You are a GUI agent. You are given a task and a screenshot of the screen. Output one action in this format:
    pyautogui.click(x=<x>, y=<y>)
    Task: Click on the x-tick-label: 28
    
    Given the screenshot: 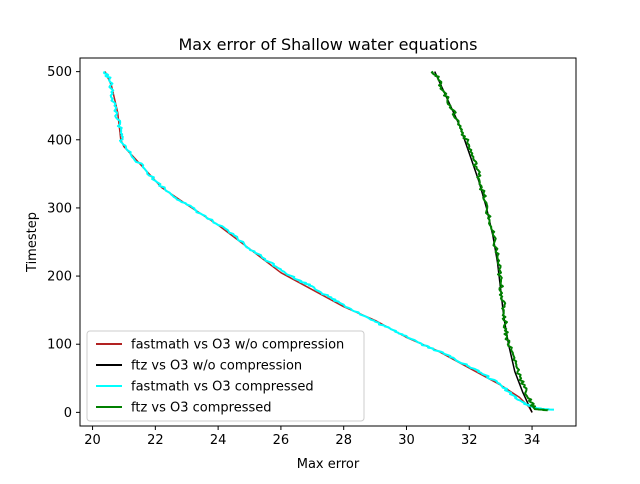 What is the action you would take?
    pyautogui.click(x=343, y=440)
    